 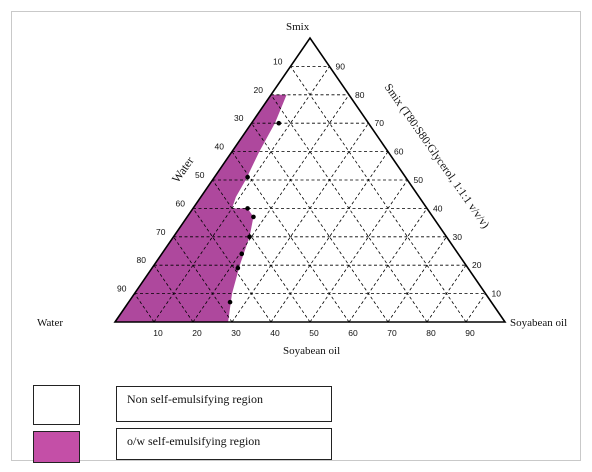 I want to click on tick-label-oil: 70, so click(x=392, y=333).